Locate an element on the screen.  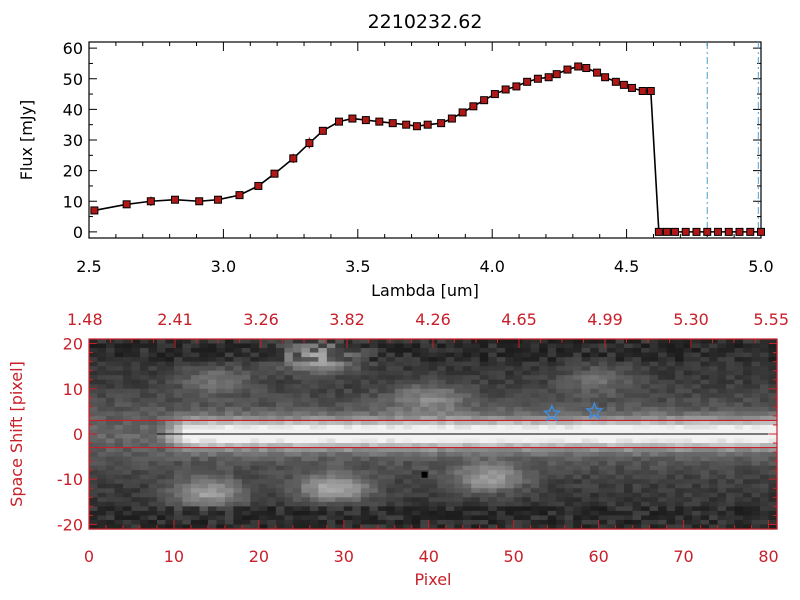
image-x-tick-label-4: 40 is located at coordinates (429, 556).